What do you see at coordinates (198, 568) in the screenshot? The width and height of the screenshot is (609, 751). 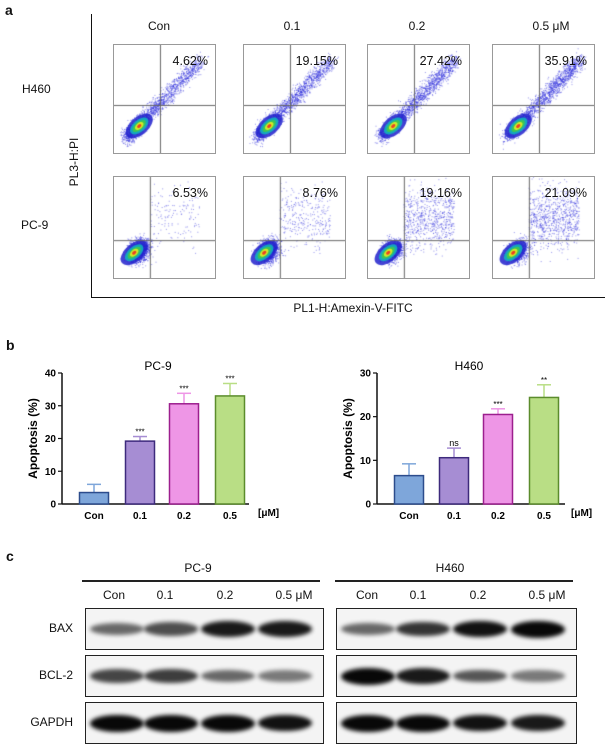 I see `blot-group-title: PC-9` at bounding box center [198, 568].